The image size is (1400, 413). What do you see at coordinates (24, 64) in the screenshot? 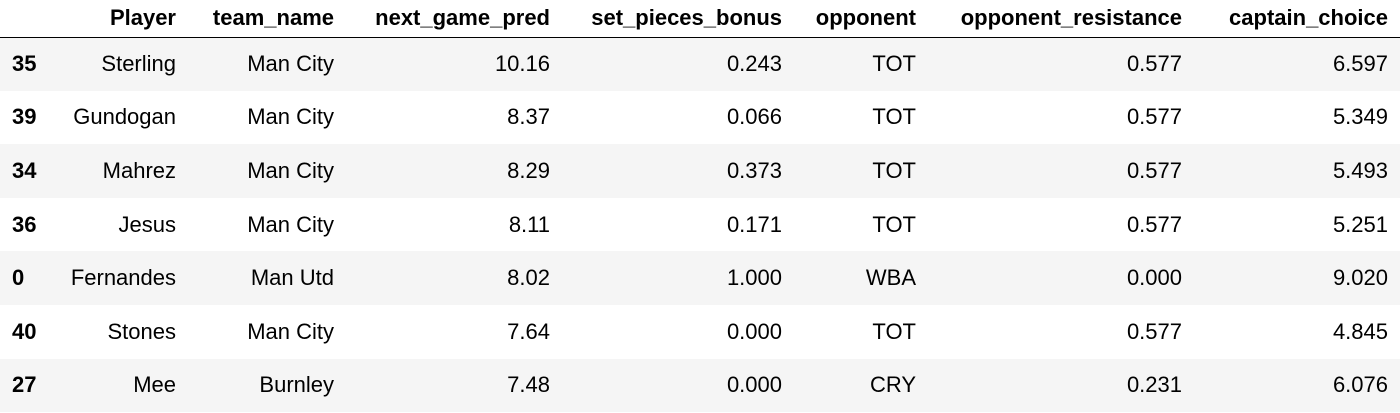
I see `row-index: 35` at bounding box center [24, 64].